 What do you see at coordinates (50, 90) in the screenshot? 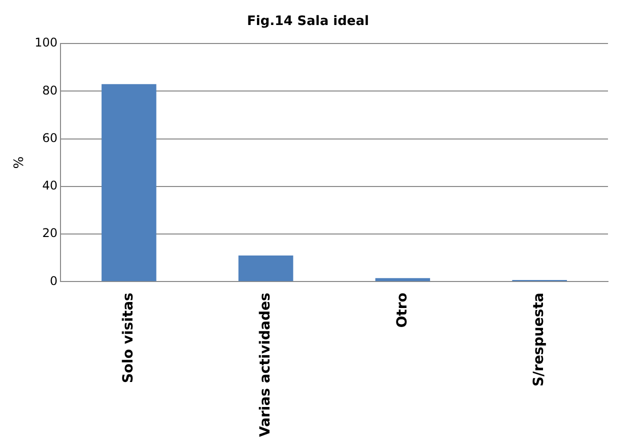
I see `y-tick-label: 80` at bounding box center [50, 90].